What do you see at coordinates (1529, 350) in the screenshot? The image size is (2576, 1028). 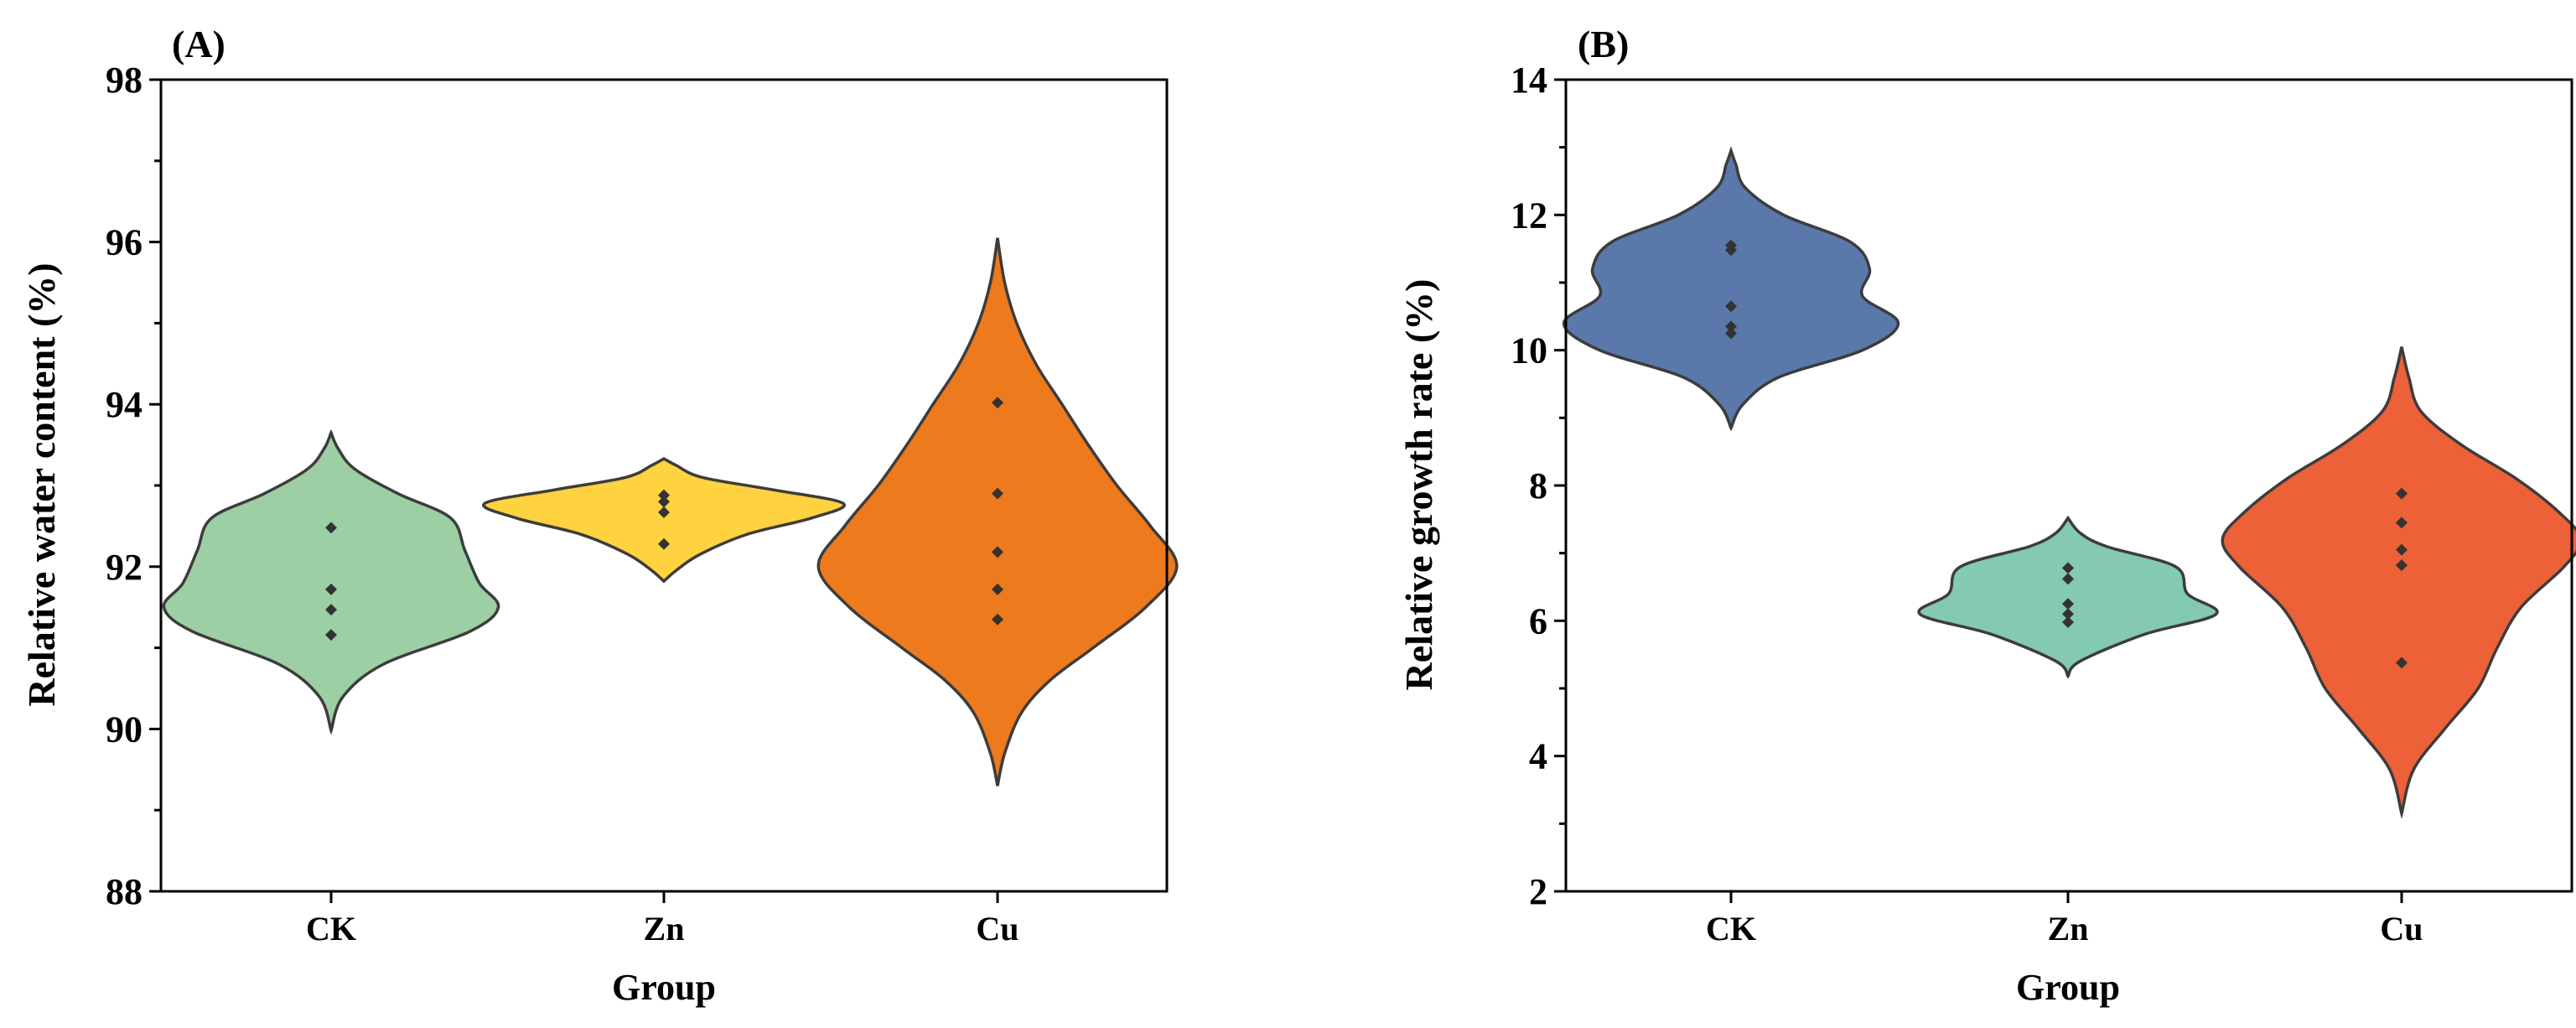 I see `y-tick-label: 10` at bounding box center [1529, 350].